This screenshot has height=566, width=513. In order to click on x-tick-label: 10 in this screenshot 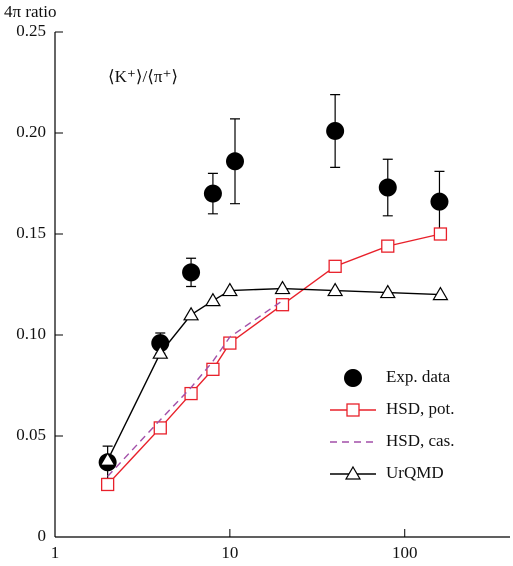, I will do `click(229, 552)`.